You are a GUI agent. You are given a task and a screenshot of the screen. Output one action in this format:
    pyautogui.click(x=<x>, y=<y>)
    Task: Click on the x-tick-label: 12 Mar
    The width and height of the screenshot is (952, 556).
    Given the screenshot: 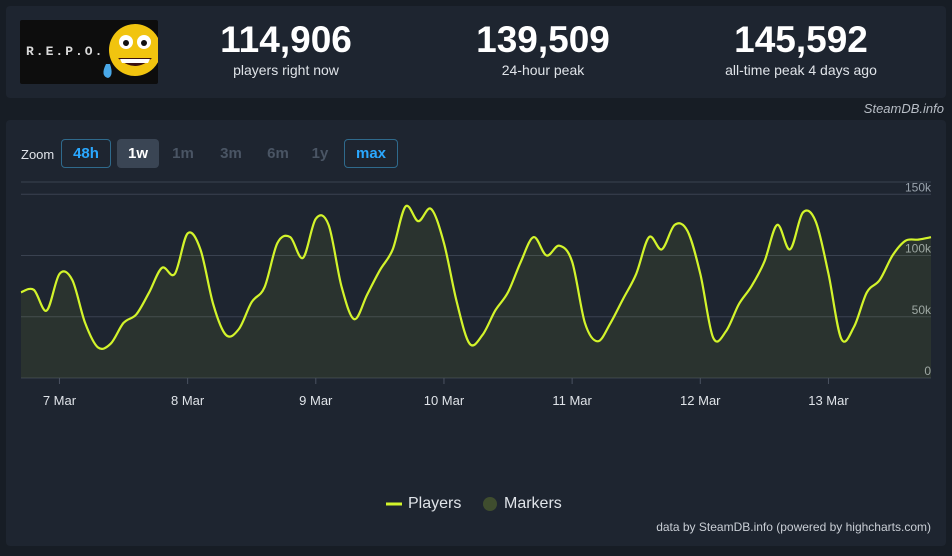 What is the action you would take?
    pyautogui.click(x=700, y=400)
    